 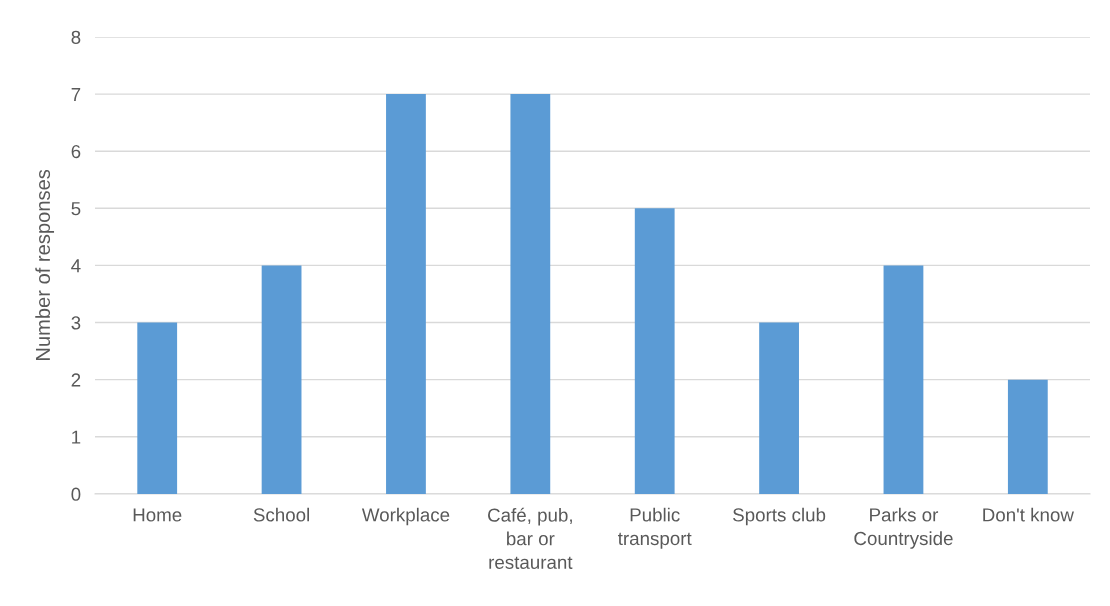 What do you see at coordinates (903, 528) in the screenshot?
I see `x-tick-label: Parks or Countryside` at bounding box center [903, 528].